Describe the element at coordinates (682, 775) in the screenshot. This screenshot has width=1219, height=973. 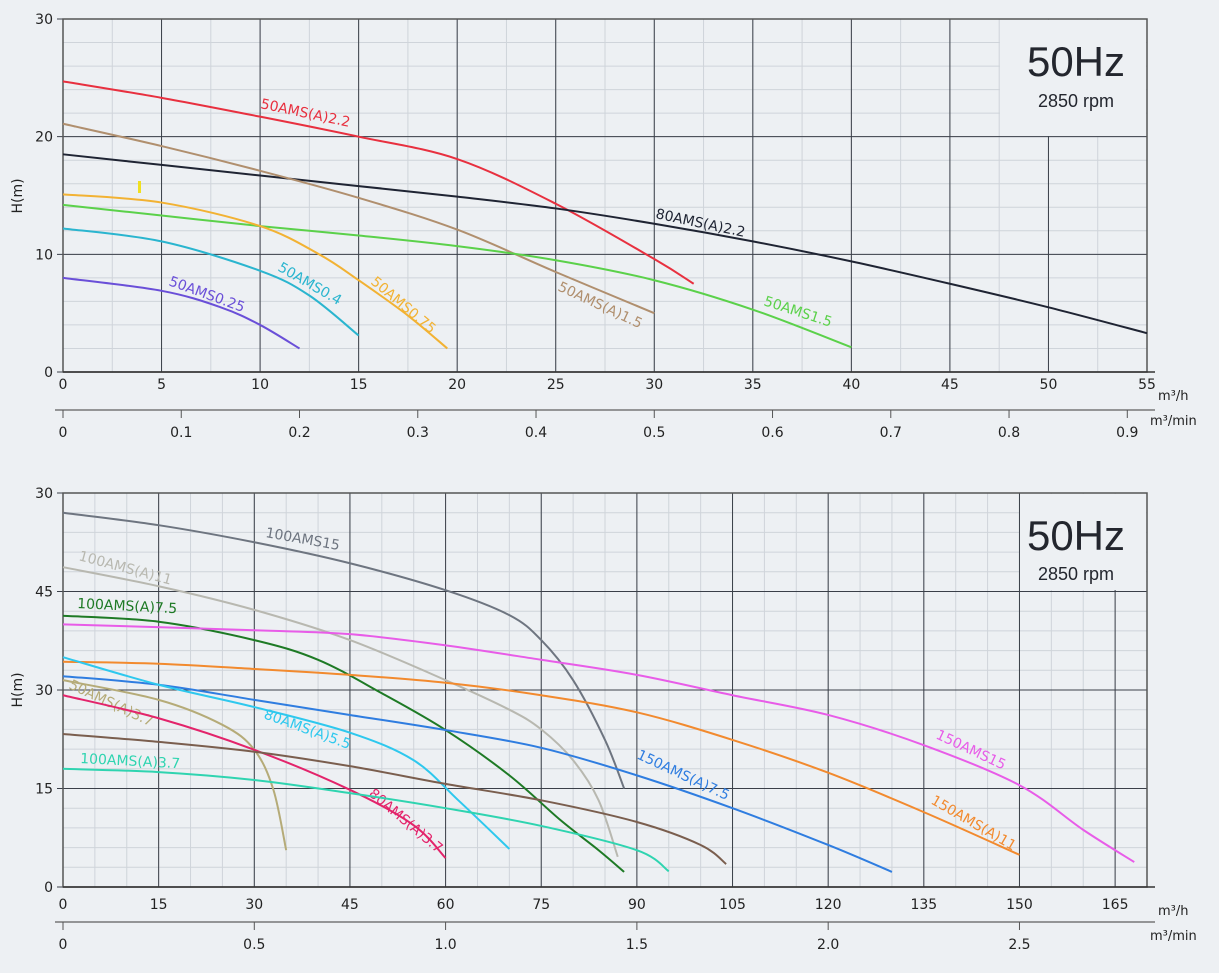
I see `series-label: 150AMS(A)7.5` at that location.